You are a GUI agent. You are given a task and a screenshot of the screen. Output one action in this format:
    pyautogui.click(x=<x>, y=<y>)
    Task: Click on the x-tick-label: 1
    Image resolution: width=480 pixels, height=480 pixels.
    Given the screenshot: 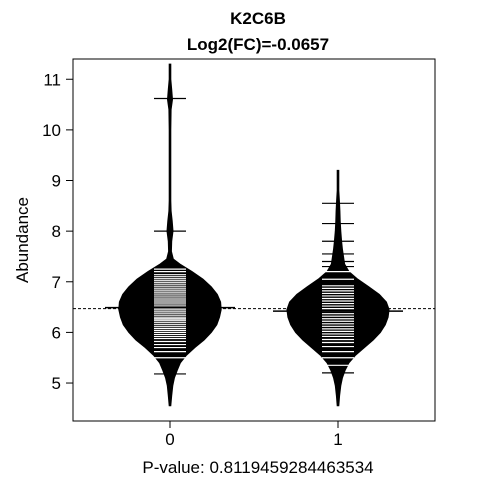 What is the action you would take?
    pyautogui.click(x=337, y=439)
    